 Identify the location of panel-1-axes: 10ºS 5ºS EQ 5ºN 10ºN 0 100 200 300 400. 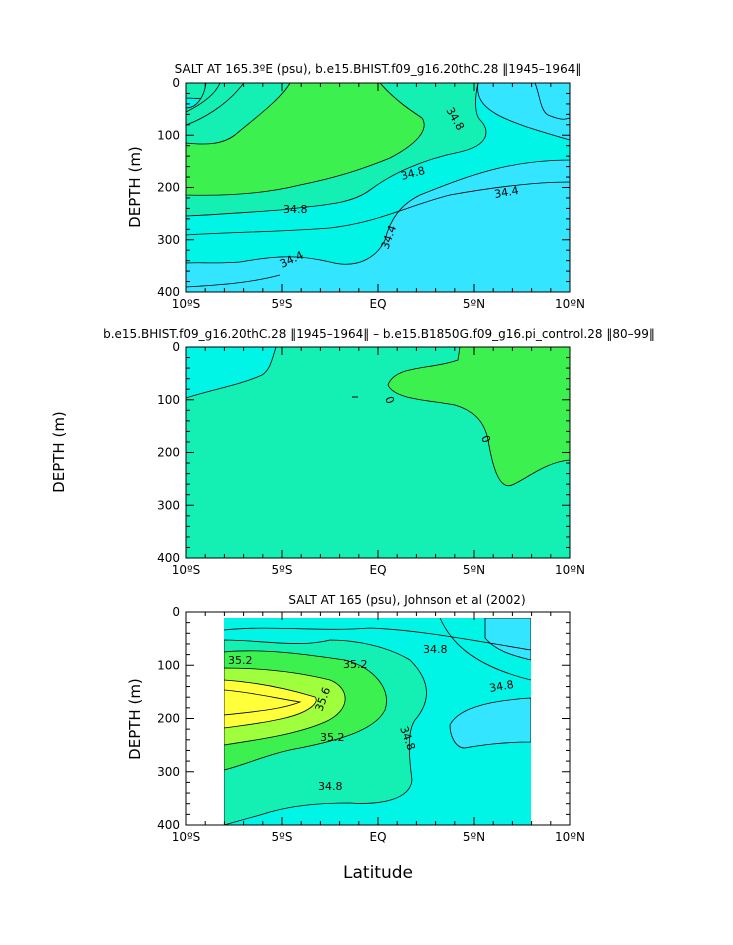
(371, 193).